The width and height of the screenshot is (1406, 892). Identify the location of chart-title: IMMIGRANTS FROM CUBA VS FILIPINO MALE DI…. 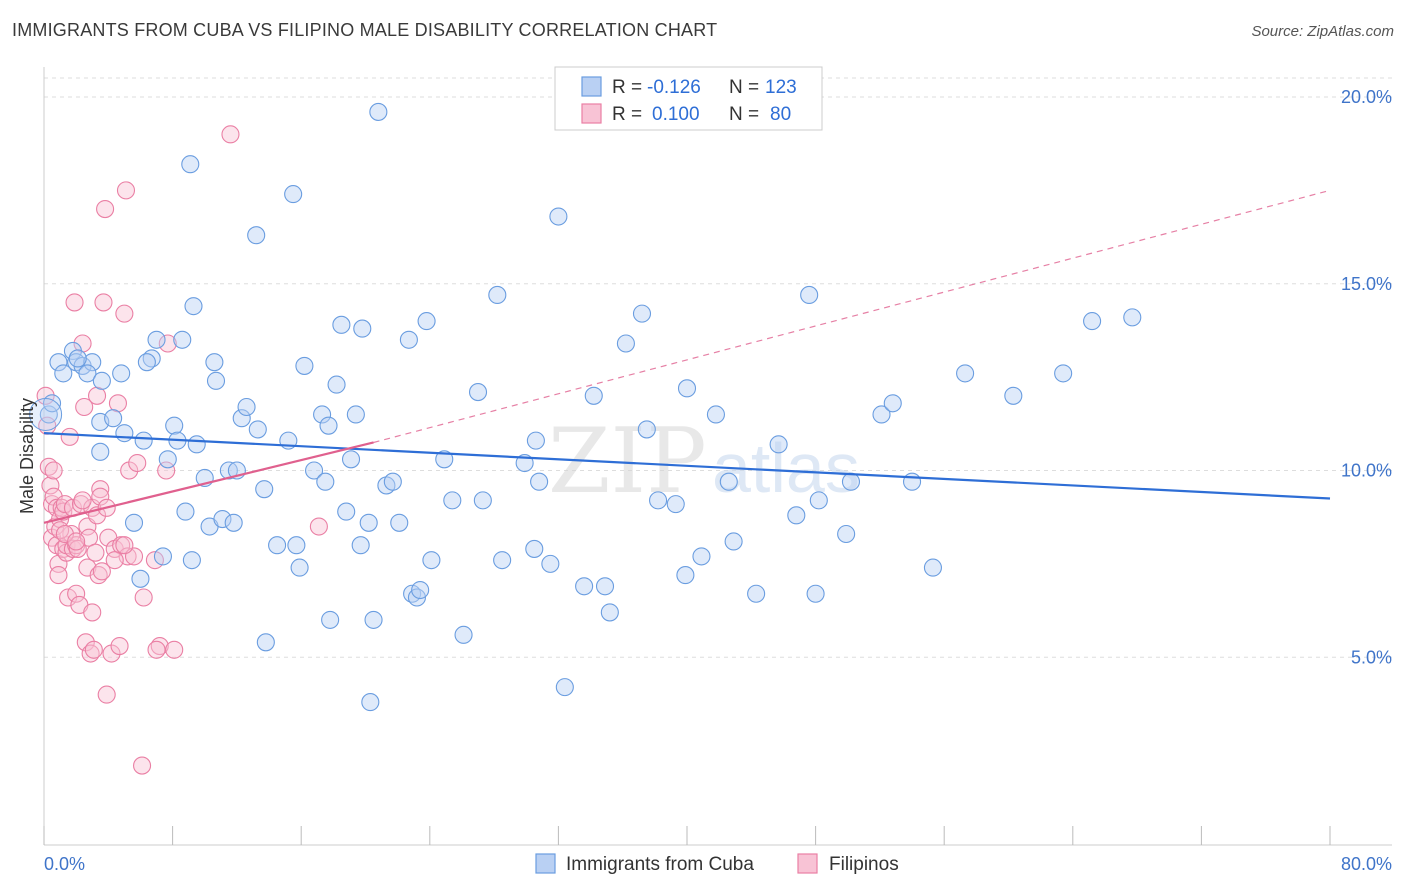
(365, 30).